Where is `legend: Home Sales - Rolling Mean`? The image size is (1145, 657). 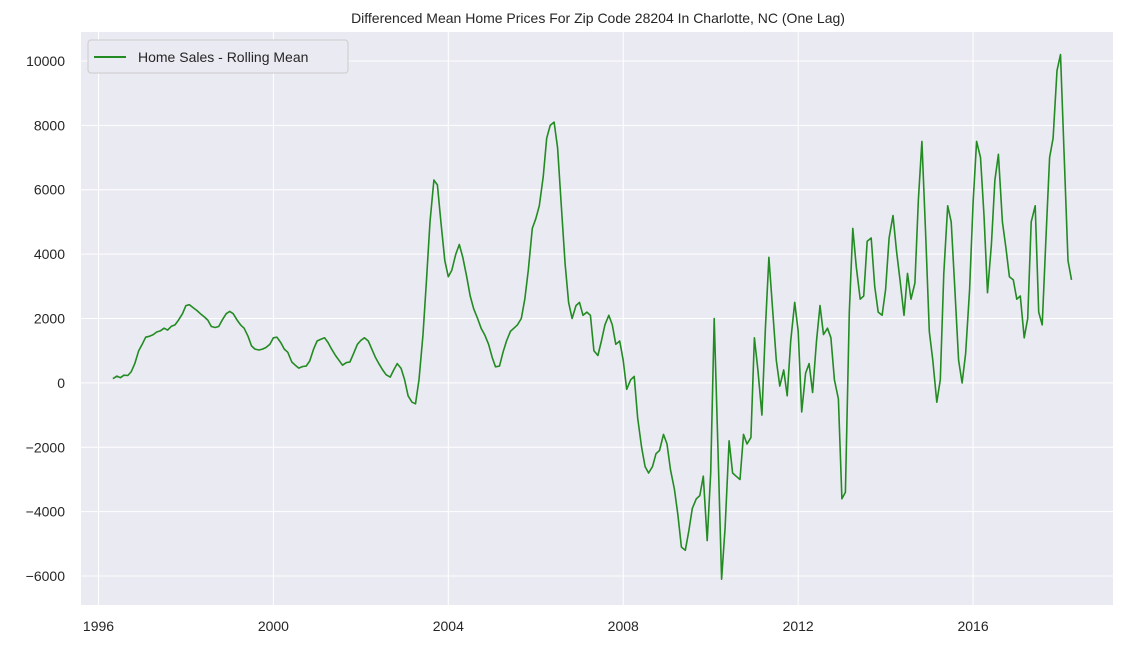
legend: Home Sales - Rolling Mean is located at coordinates (218, 56).